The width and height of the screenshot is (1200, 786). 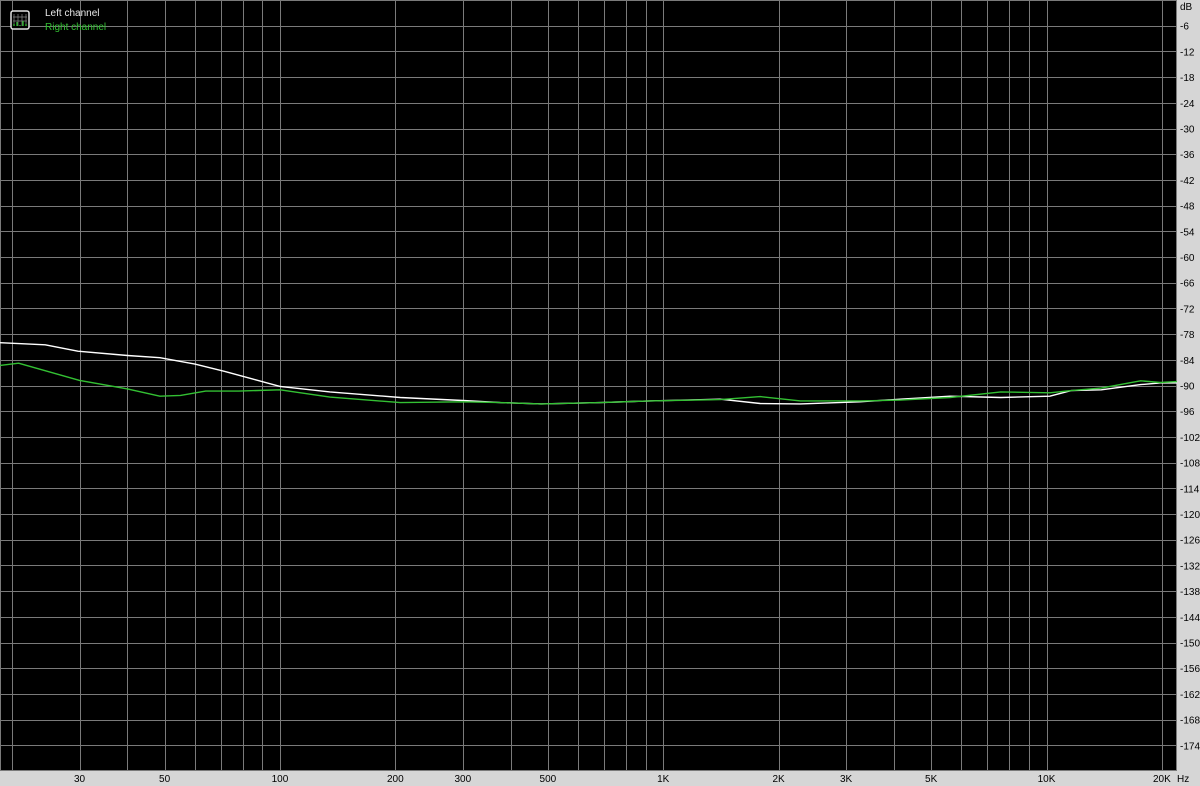 What do you see at coordinates (548, 779) in the screenshot?
I see `x-tick-label: 500` at bounding box center [548, 779].